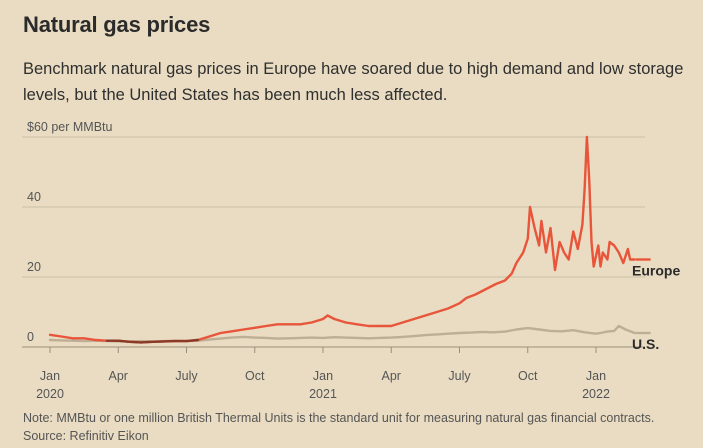 The image size is (703, 448). Describe the element at coordinates (50, 394) in the screenshot. I see `x-tick-year-label: 2020` at that location.